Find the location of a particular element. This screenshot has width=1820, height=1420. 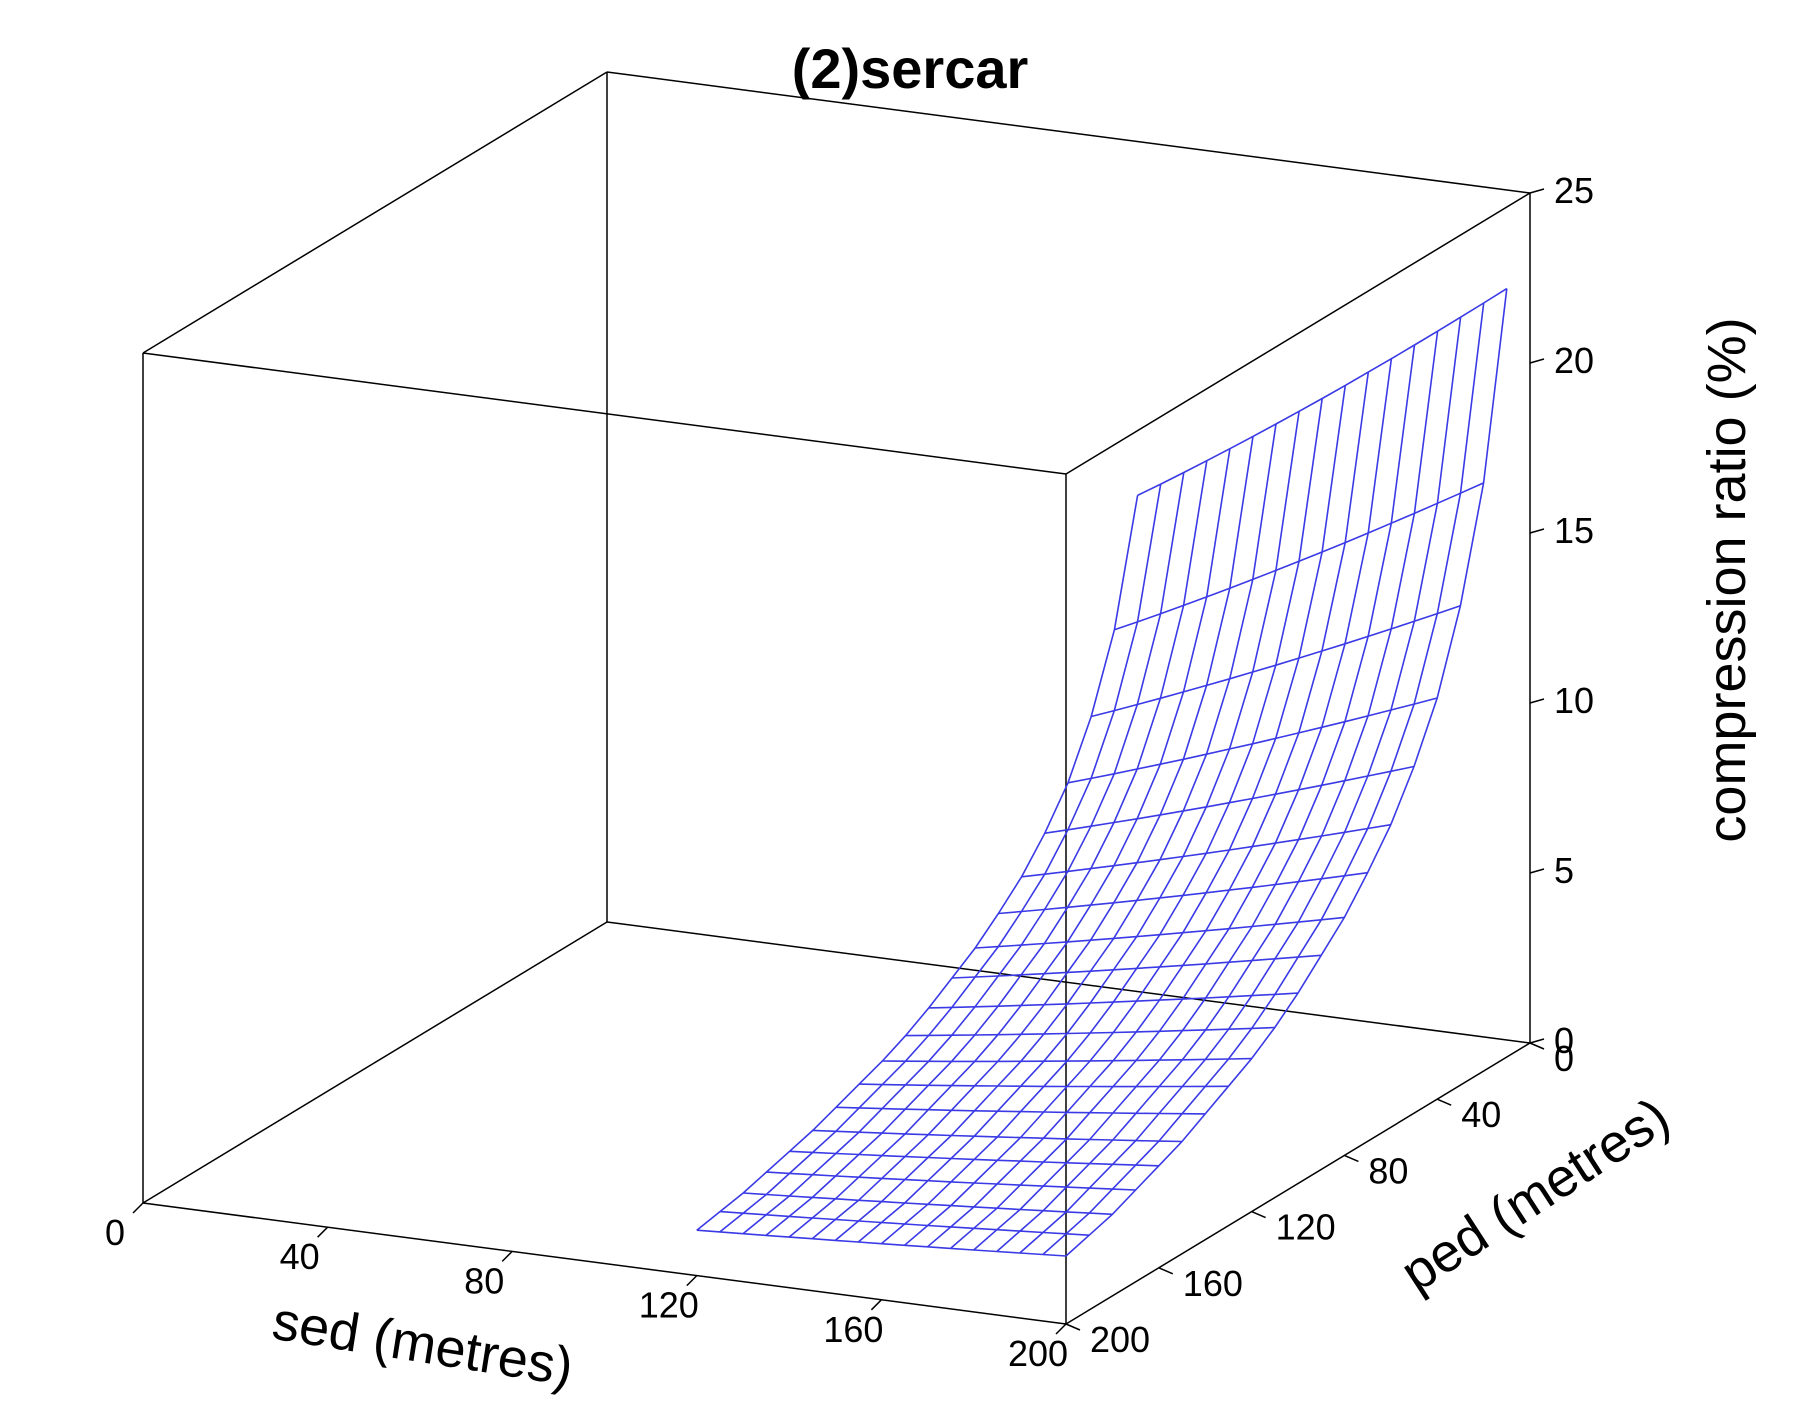

y-tick-label: 160 is located at coordinates (1213, 1283).